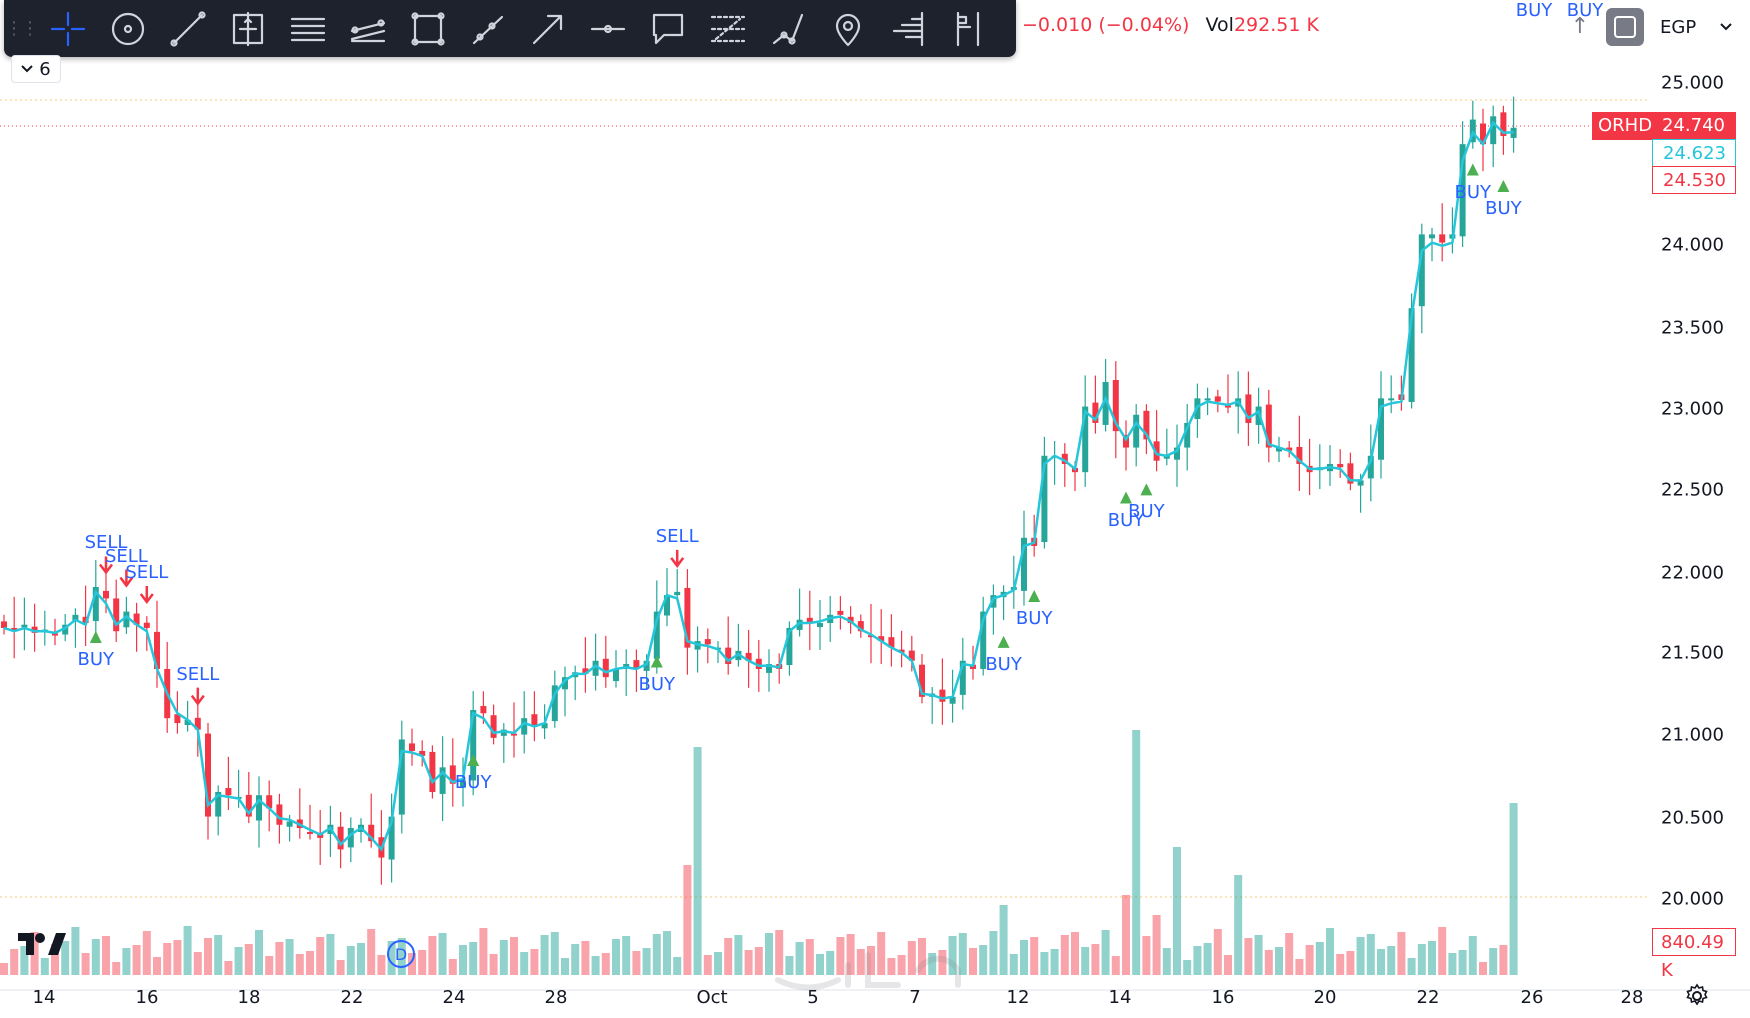 This screenshot has height=1018, width=1750. I want to click on price-tick: 21.500, so click(1692, 653).